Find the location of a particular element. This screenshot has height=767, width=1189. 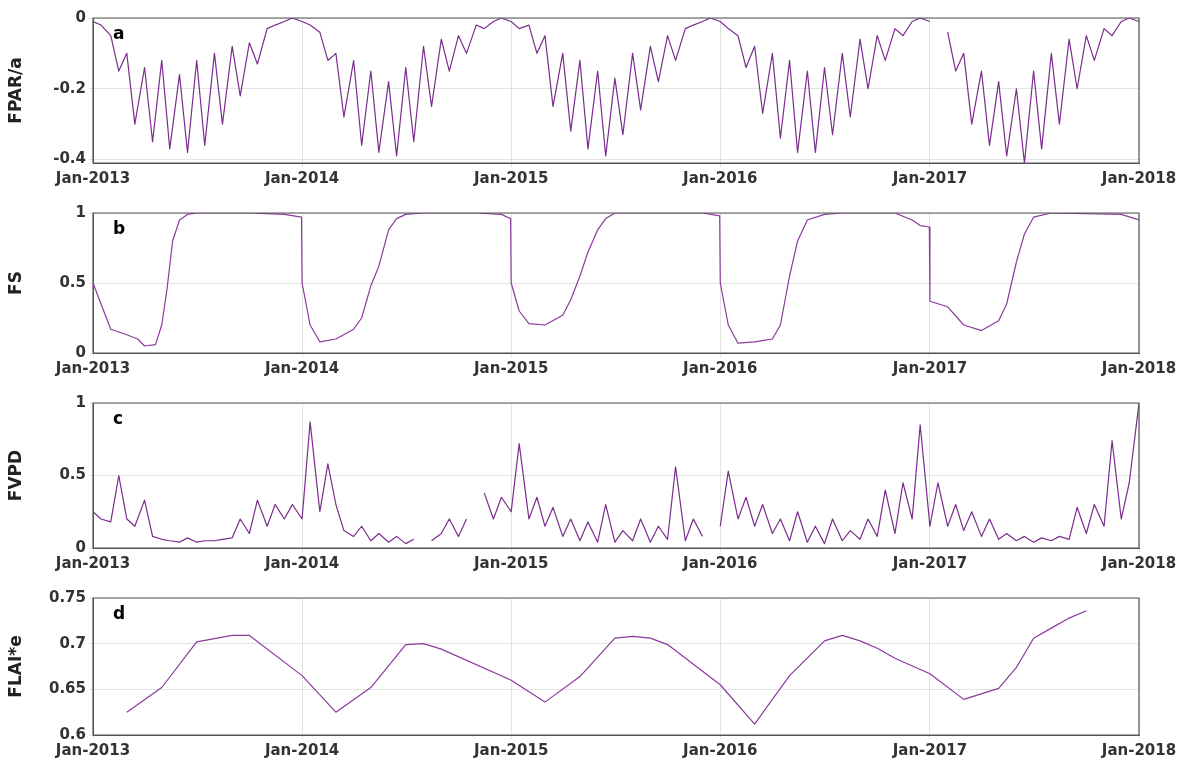

y-tick-label: 0.75 is located at coordinates (67, 596).